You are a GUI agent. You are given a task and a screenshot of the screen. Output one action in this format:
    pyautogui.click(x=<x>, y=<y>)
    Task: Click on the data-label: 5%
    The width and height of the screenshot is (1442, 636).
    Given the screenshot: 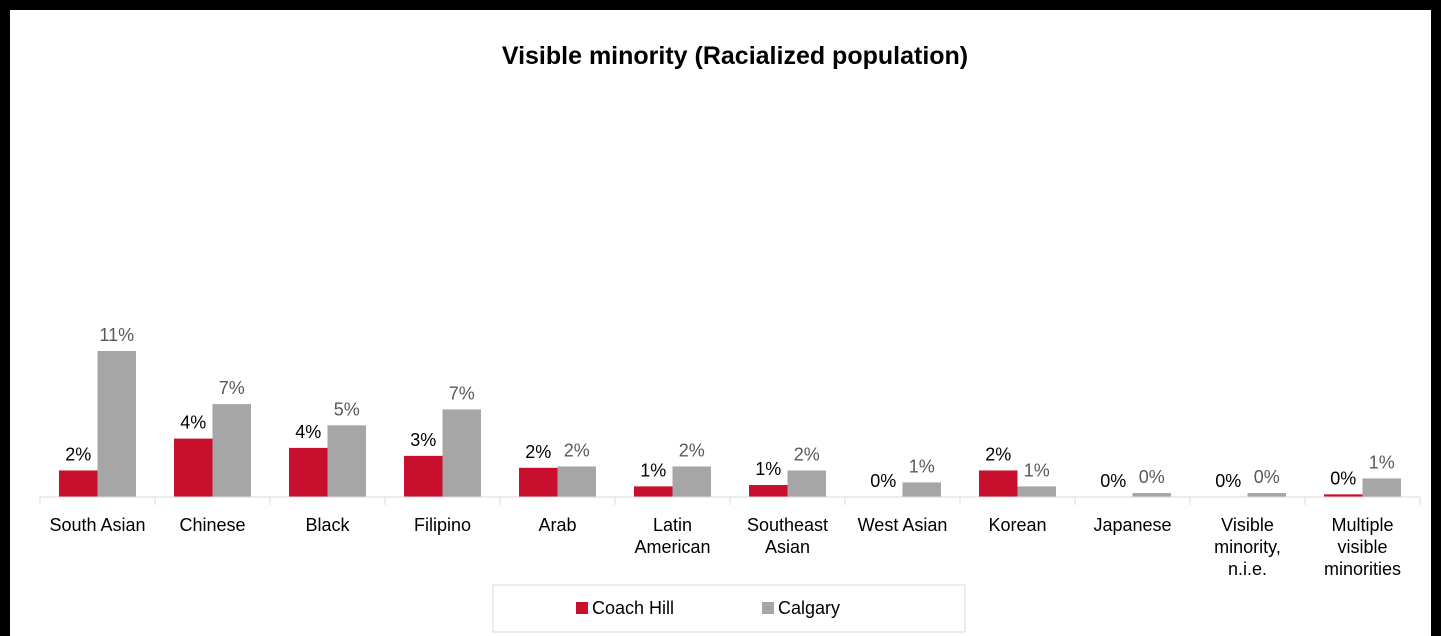 What is the action you would take?
    pyautogui.click(x=347, y=409)
    